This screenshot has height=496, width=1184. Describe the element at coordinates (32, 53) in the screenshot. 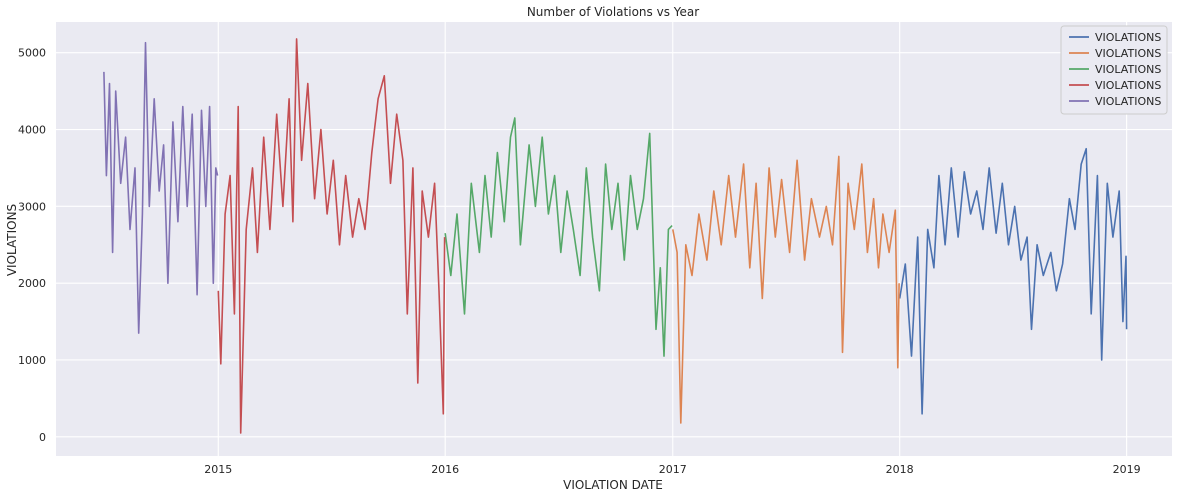

I see `y-tick-label: 5000` at that location.